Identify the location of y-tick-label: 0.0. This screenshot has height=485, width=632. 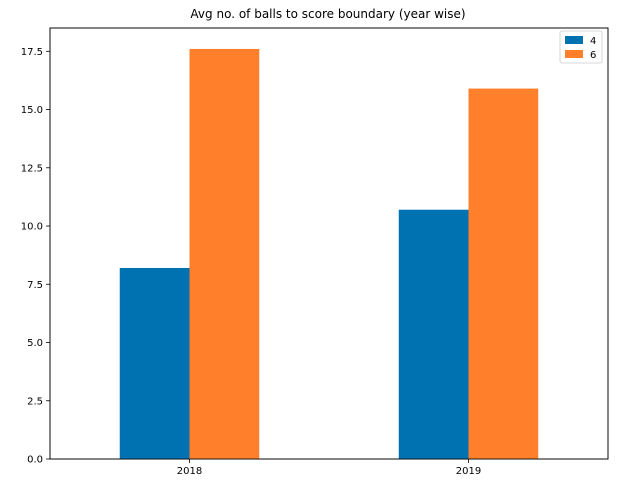
(35, 460).